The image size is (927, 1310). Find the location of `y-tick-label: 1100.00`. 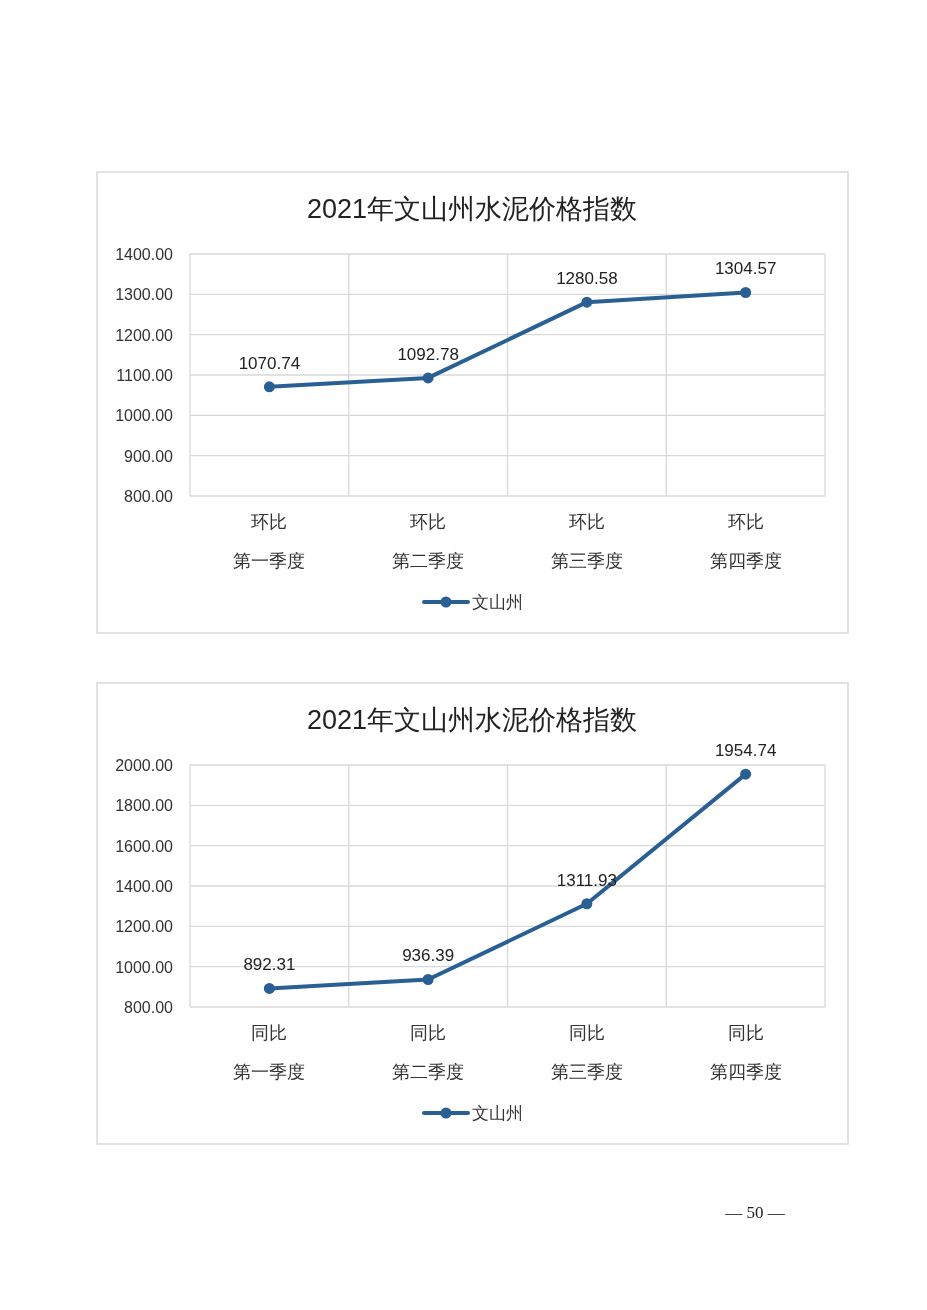

y-tick-label: 1100.00 is located at coordinates (145, 375).